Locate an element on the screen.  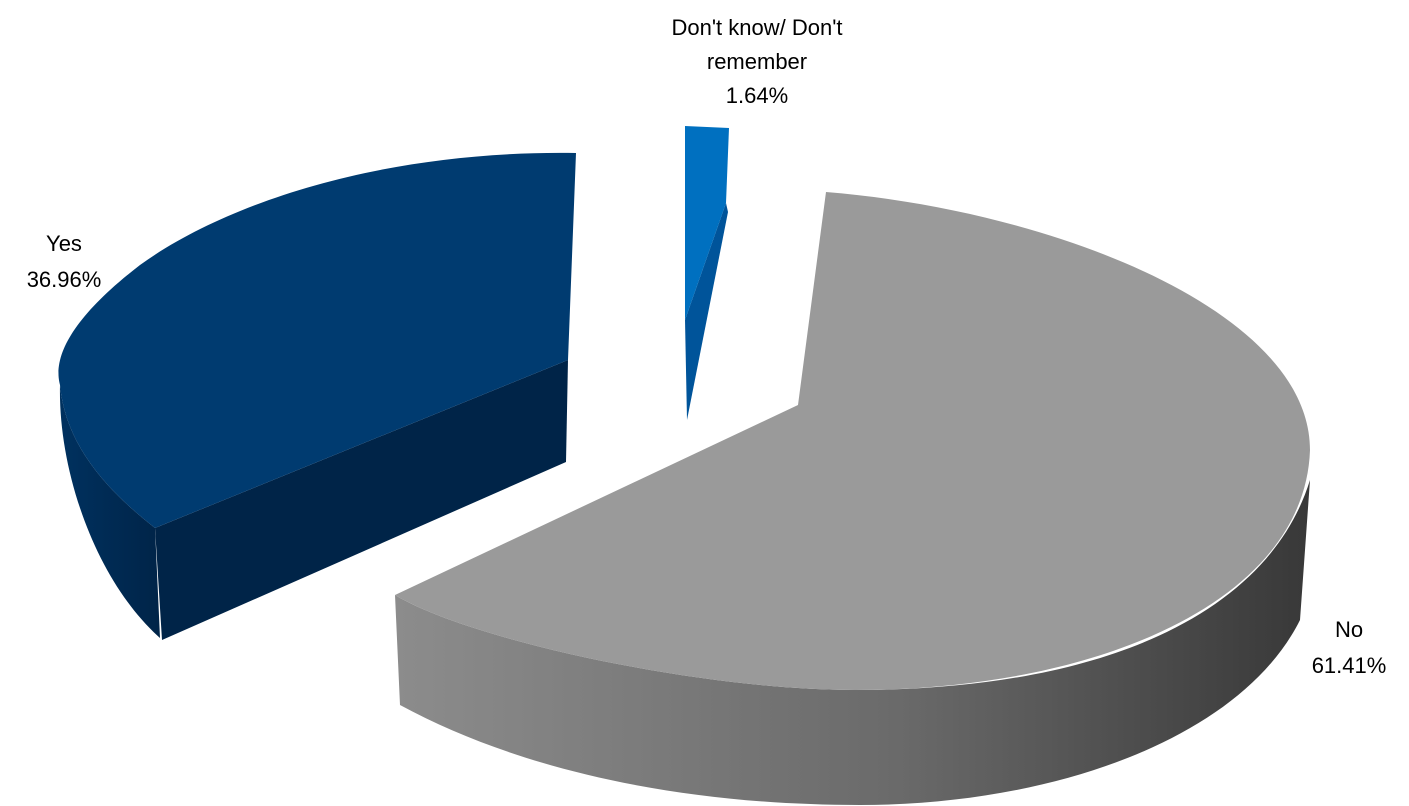
label-yes-name: Yes is located at coordinates (64, 243).